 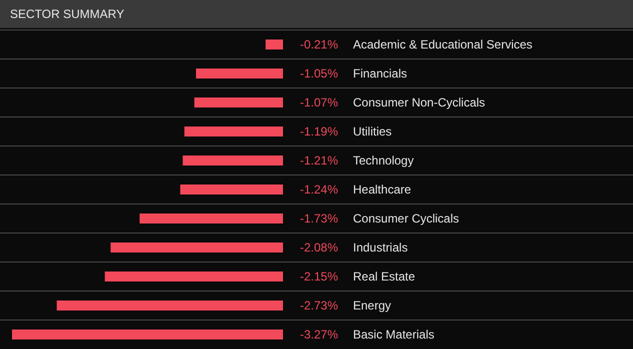 I want to click on y-tick-label: Energy, so click(x=372, y=305).